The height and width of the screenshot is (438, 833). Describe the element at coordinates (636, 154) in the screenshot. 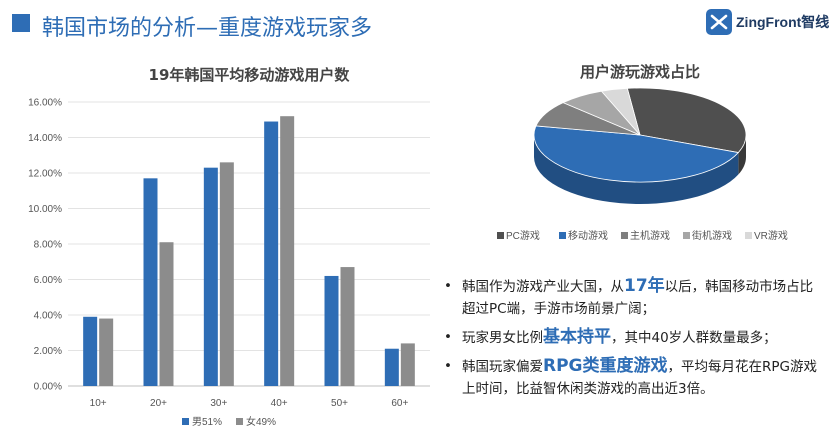

I see `pie-slice-移动游戏` at that location.